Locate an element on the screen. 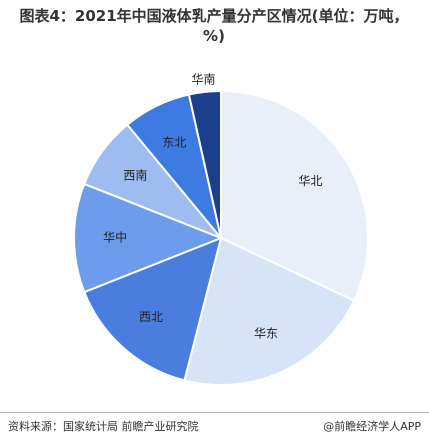 Image resolution: width=429 pixels, height=448 pixels. slice-label: 华东 is located at coordinates (266, 333).